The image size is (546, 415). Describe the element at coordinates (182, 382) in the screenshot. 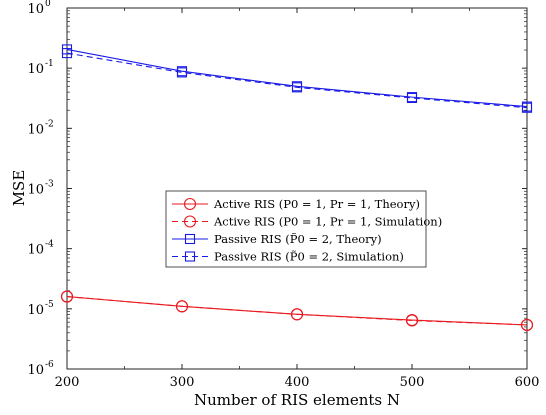

I see `x-tick-label: 300` at that location.